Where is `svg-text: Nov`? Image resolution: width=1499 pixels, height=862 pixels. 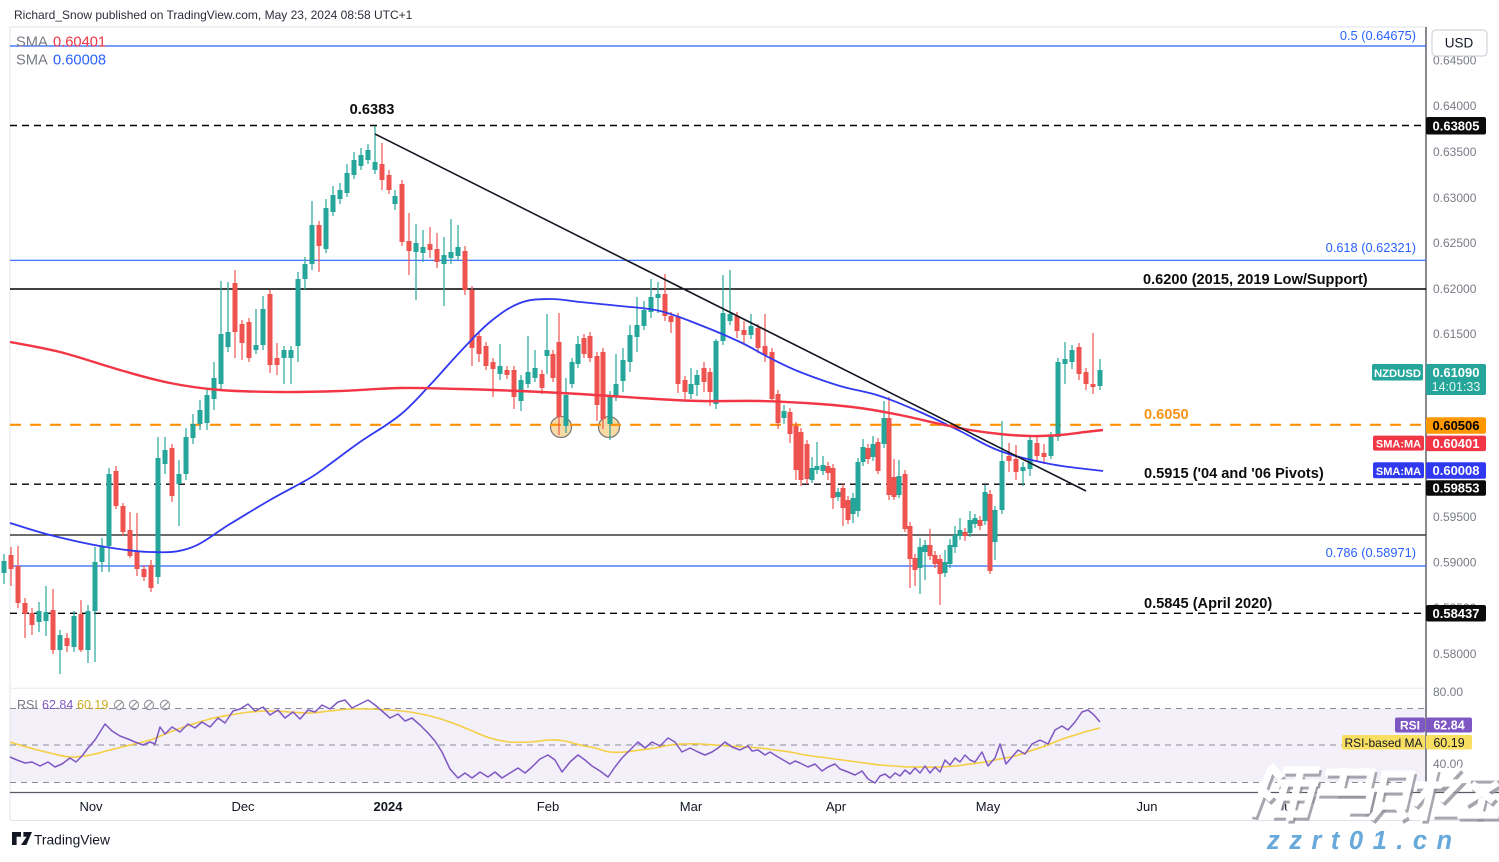
svg-text: Nov is located at coordinates (91, 806).